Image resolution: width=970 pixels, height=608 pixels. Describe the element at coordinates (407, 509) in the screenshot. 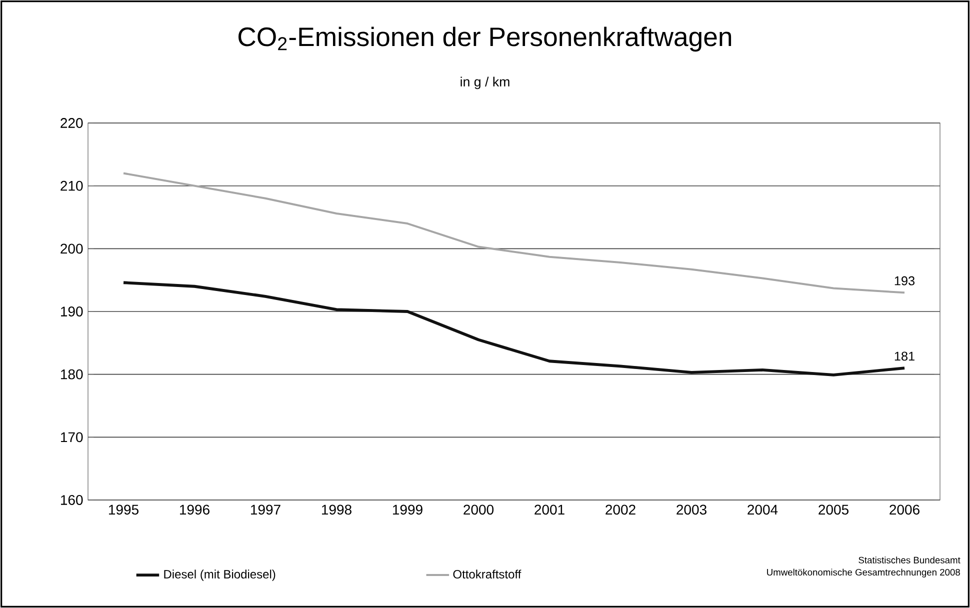

I see `x-tick-label: 1999` at that location.